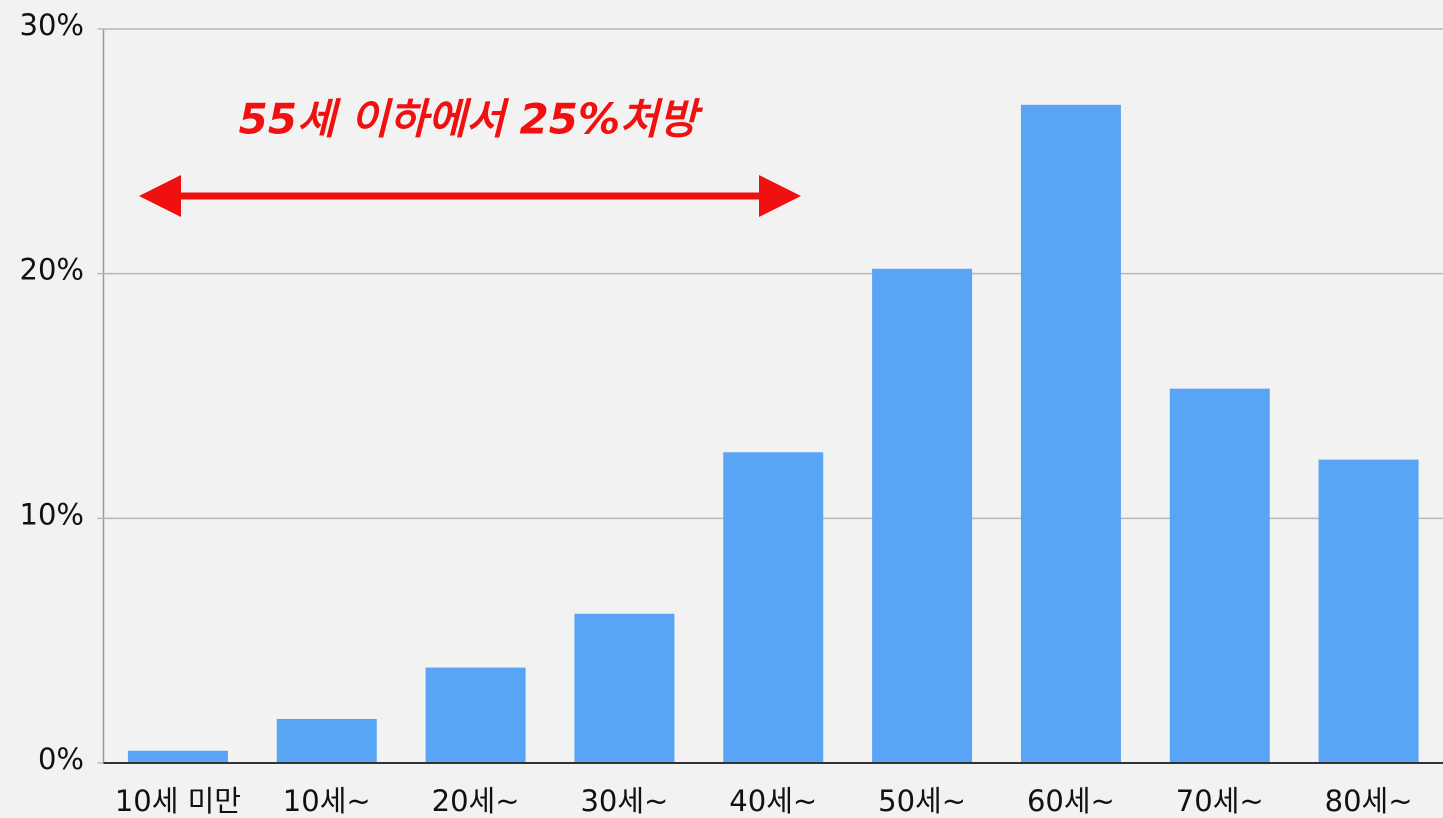  I want to click on y-tick-label: 30%, so click(52, 25).